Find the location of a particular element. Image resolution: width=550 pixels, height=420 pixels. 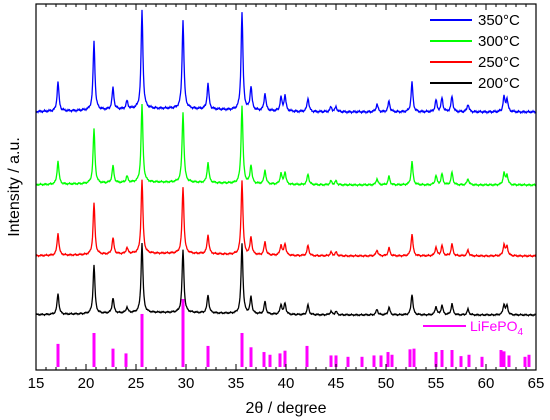

legend-label: 250°C is located at coordinates (499, 62).